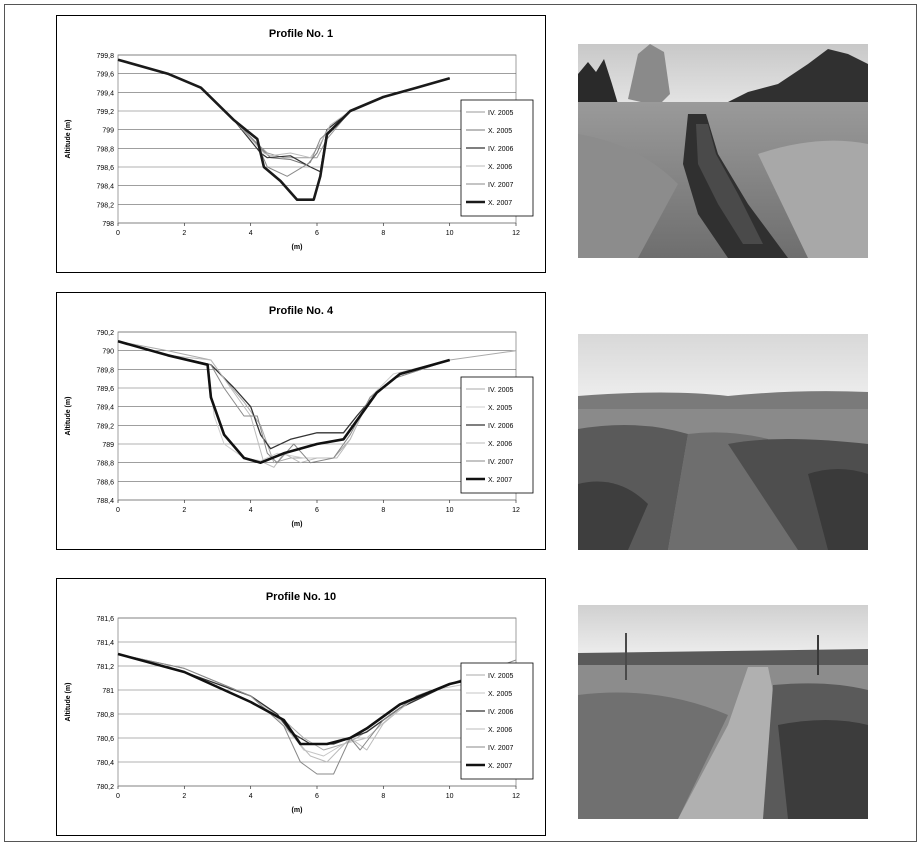 This screenshot has height=847, width=923. I want to click on y-tick-label: 798,2, so click(105, 205).